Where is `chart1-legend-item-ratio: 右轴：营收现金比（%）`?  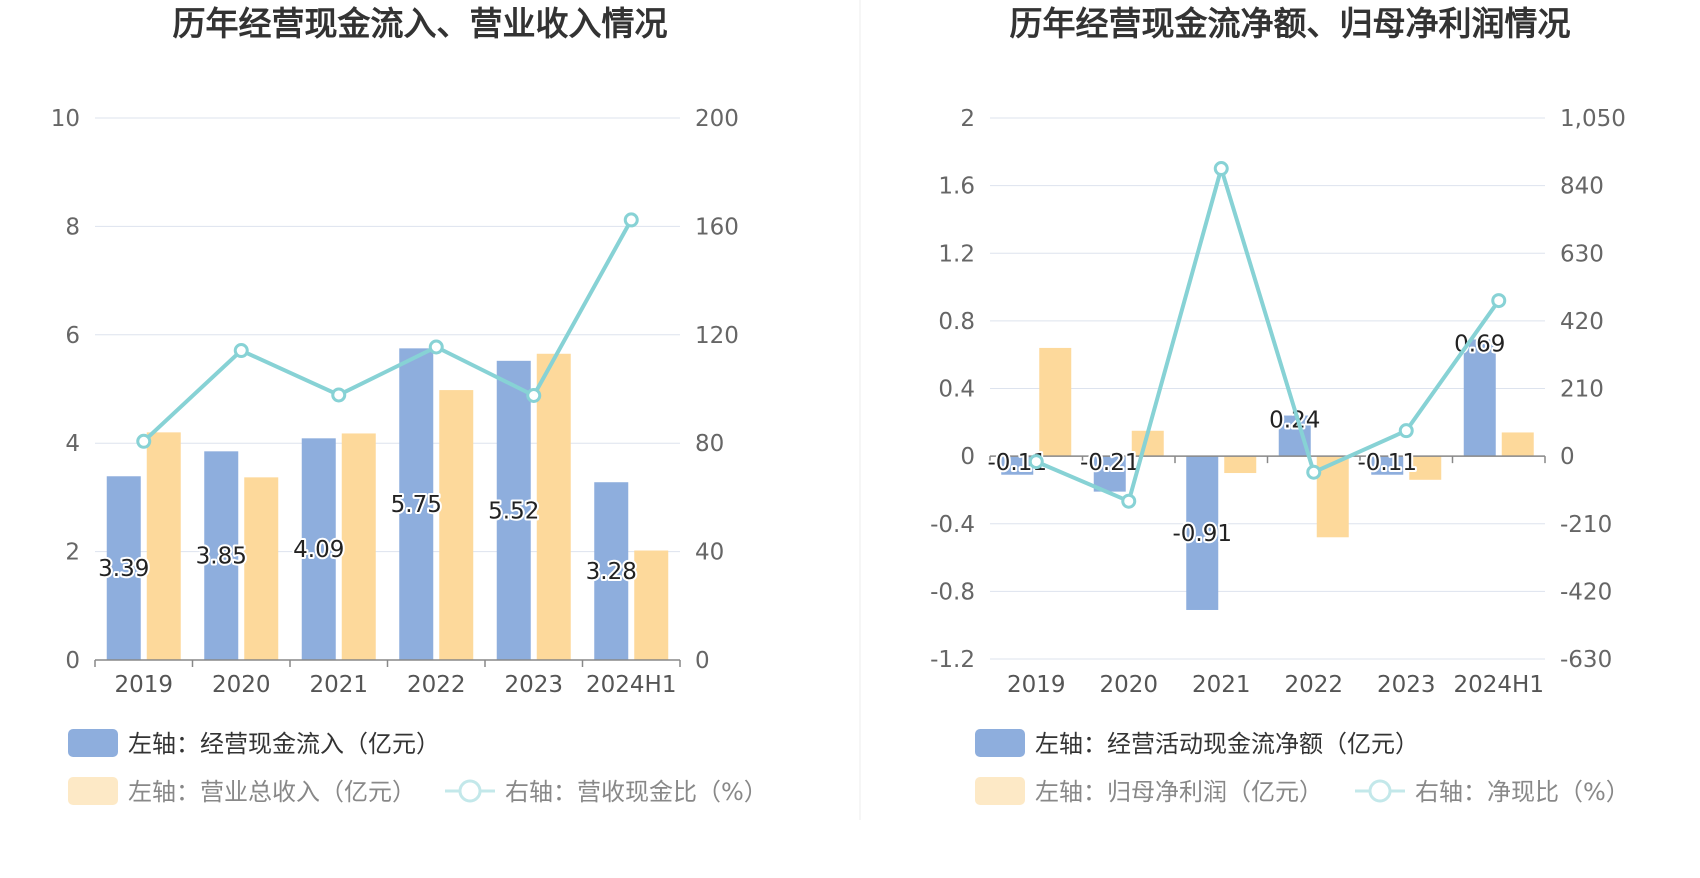
chart1-legend-item-ratio: 右轴：营收现金比（%） is located at coordinates (606, 792).